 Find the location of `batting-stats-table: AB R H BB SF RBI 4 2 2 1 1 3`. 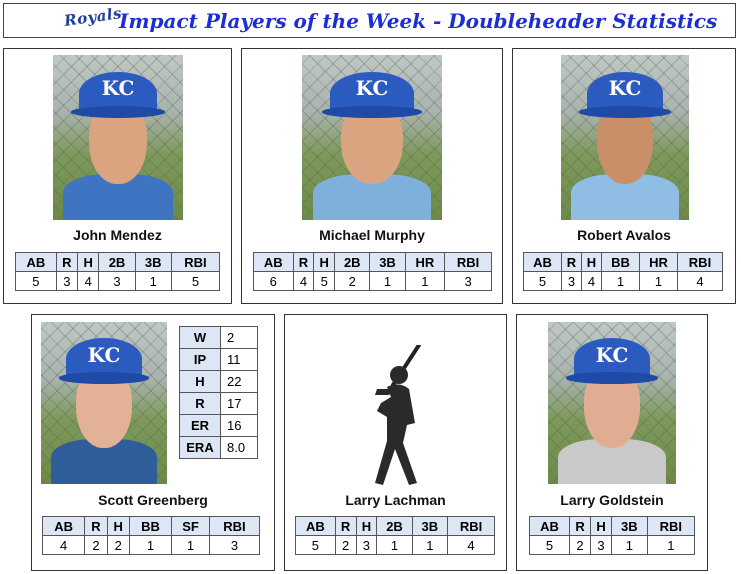

batting-stats-table: AB R H BB SF RBI 4 2 2 1 1 3 is located at coordinates (151, 535).